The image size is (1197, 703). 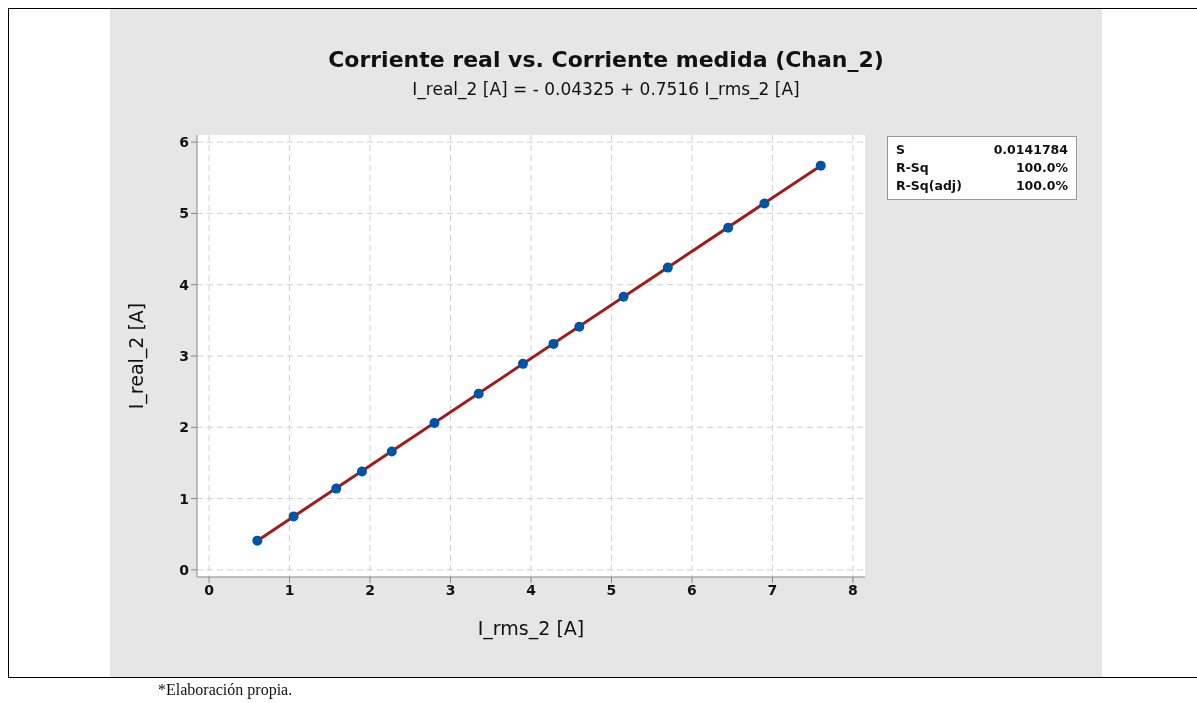 I want to click on x-tick-label: 1, so click(x=289, y=589).